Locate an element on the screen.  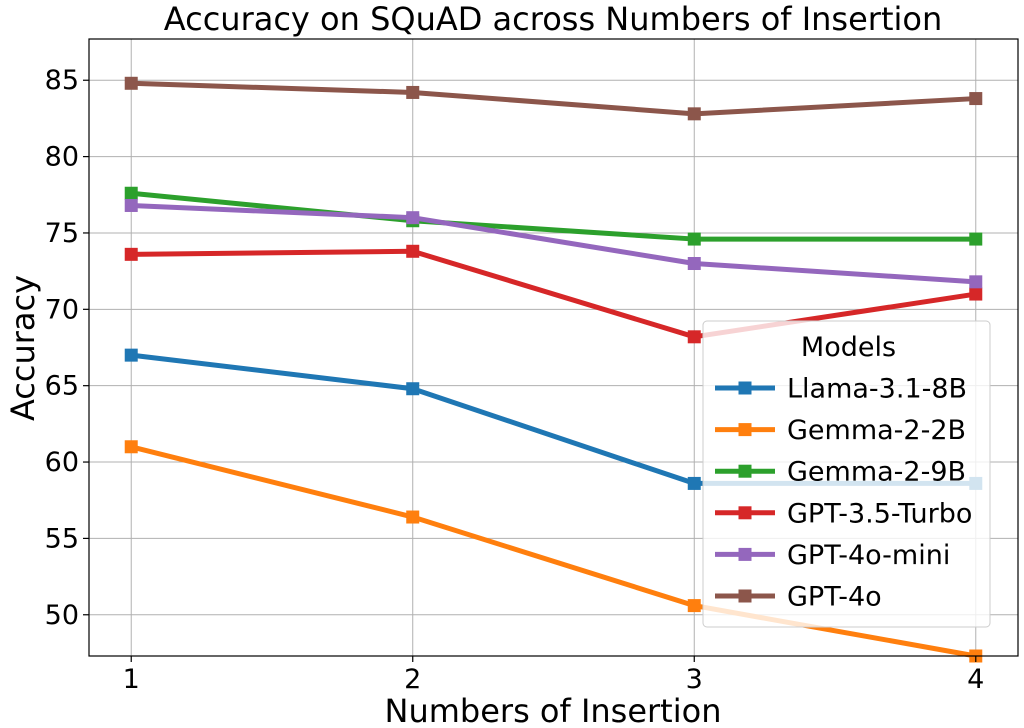
legend-label: GPT-4o is located at coordinates (834, 597).